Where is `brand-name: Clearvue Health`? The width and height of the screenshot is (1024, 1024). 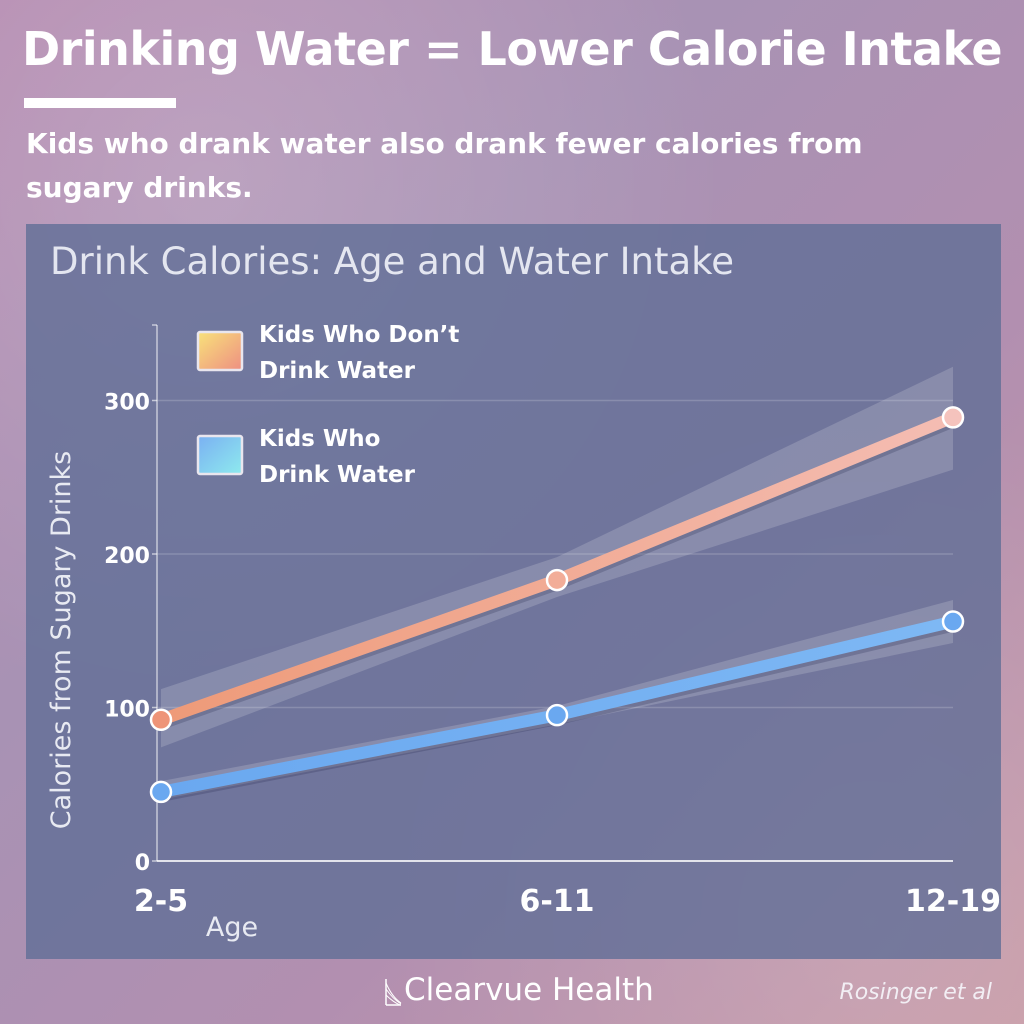
brand-name: Clearvue Health is located at coordinates (529, 990).